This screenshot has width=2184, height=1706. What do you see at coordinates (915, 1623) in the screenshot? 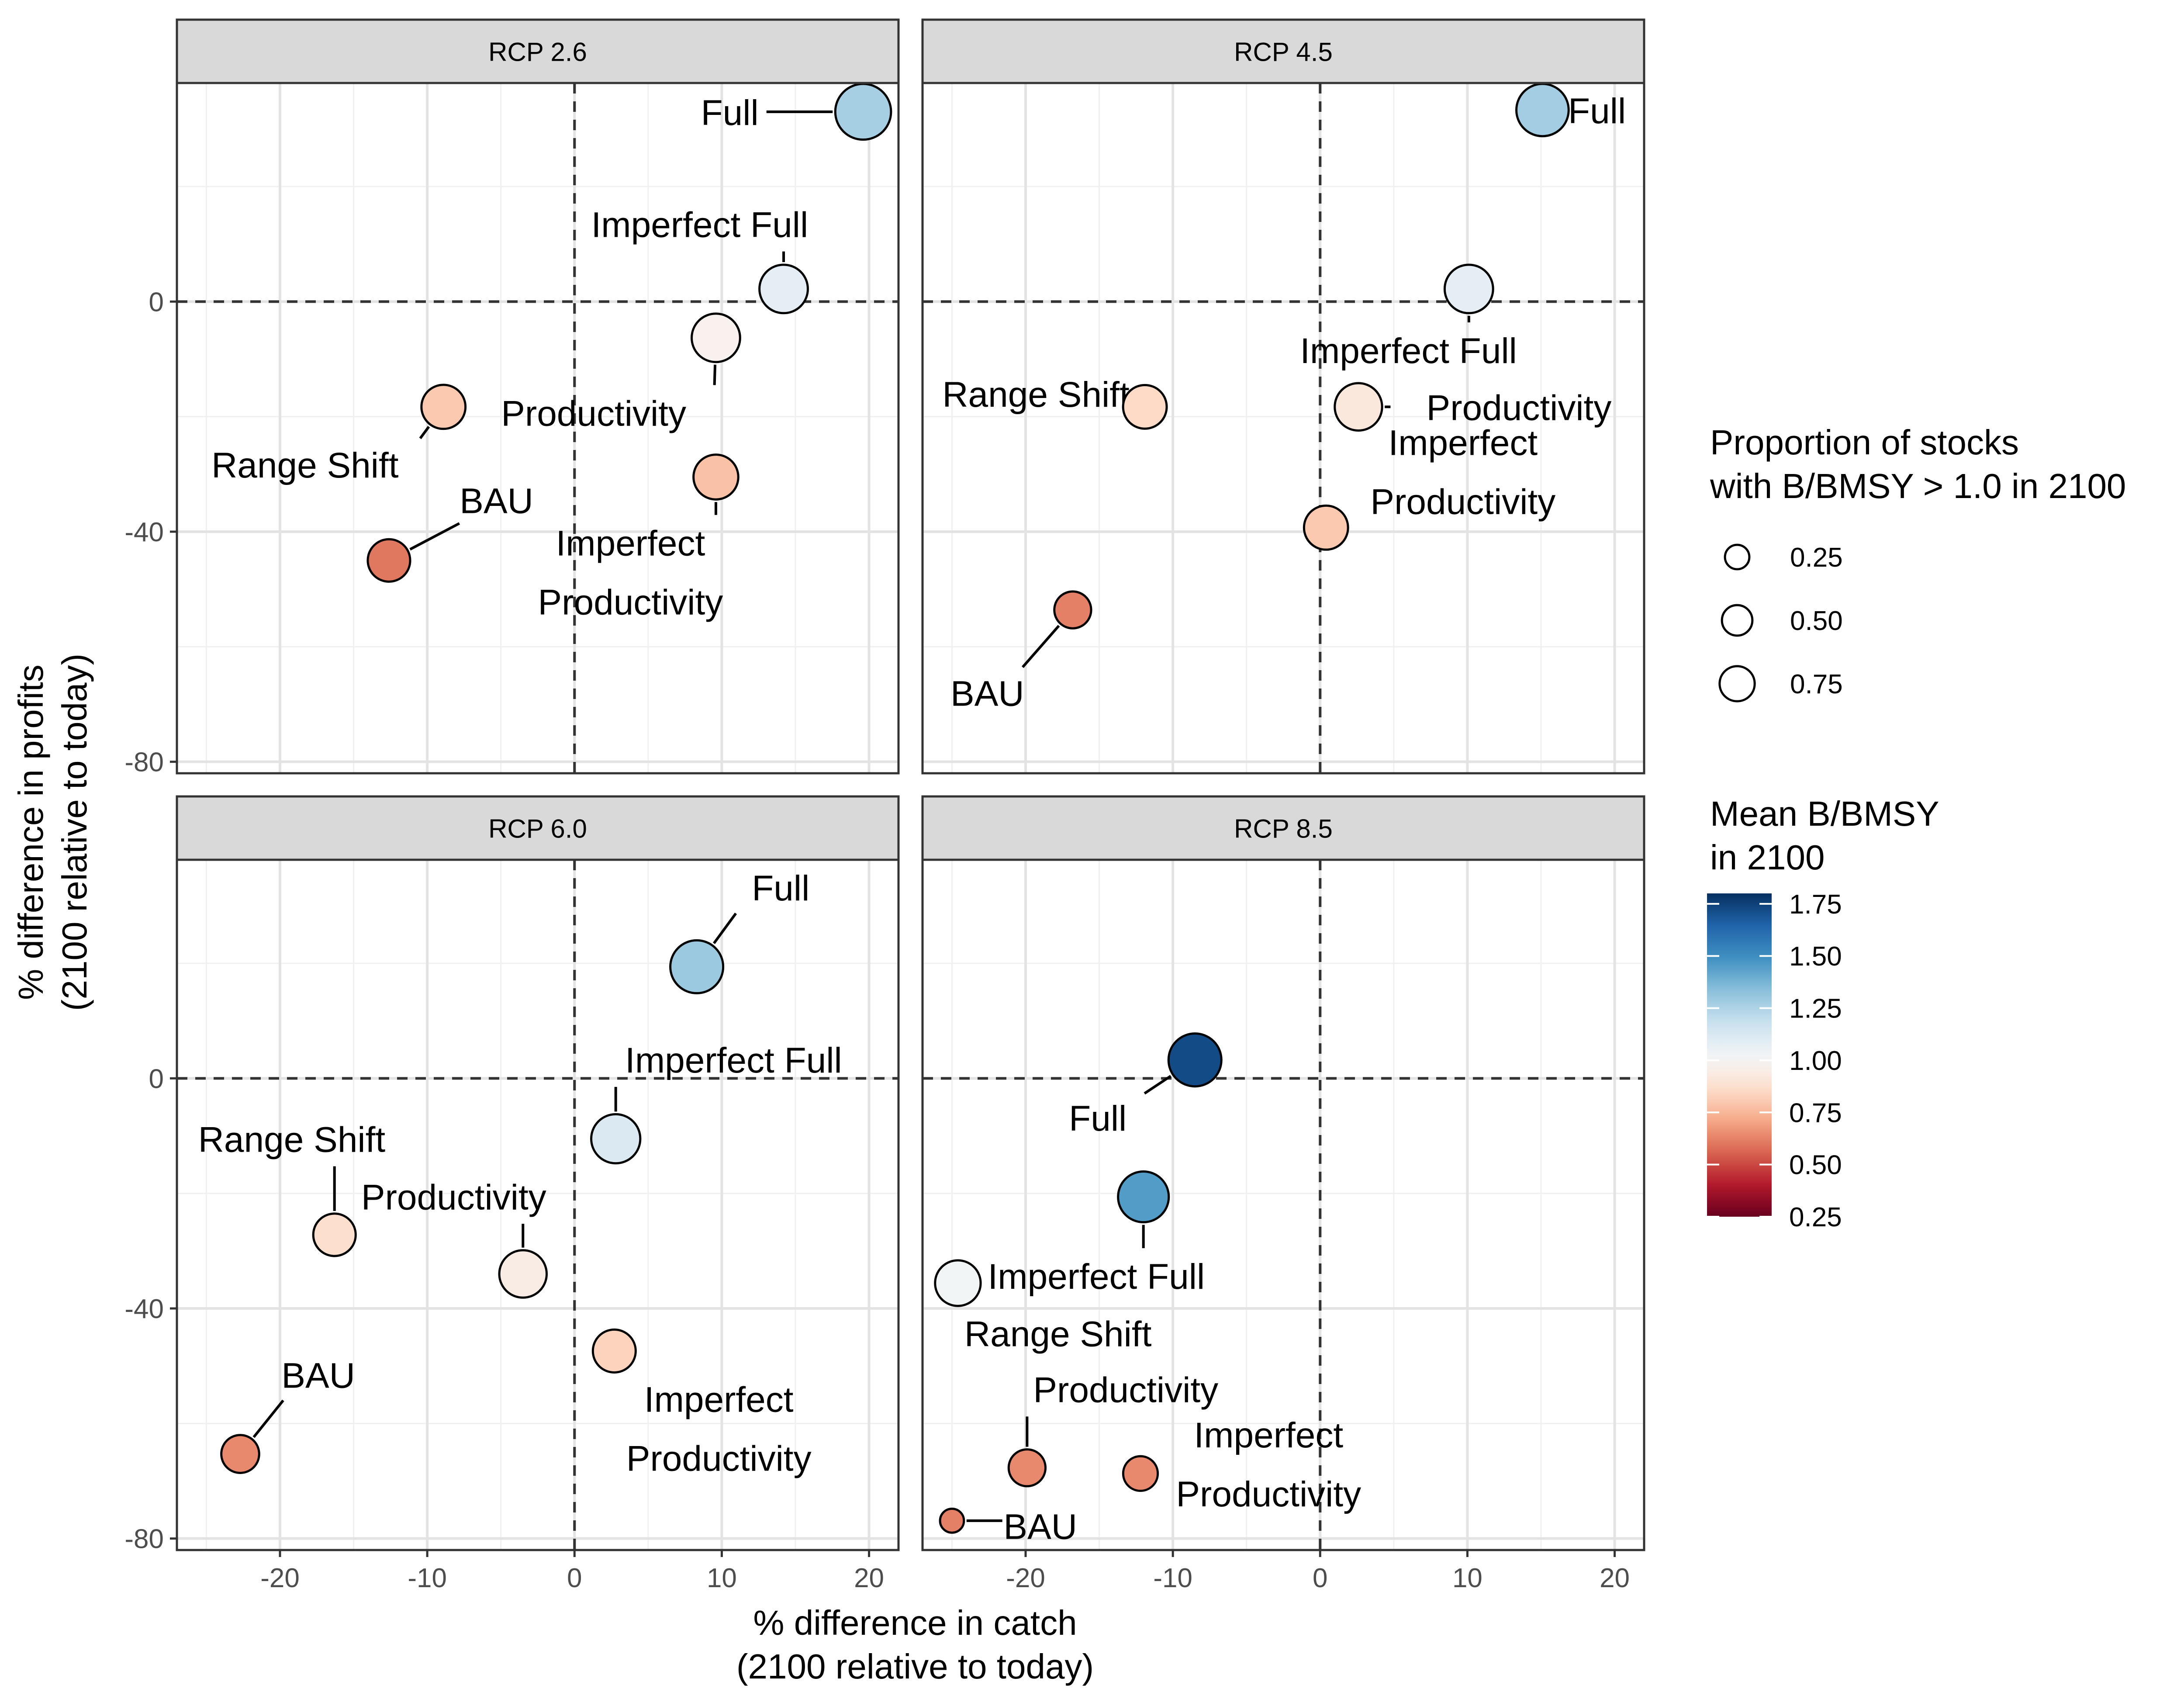
I see `x-axis-title-line-1: % difference in catch` at bounding box center [915, 1623].